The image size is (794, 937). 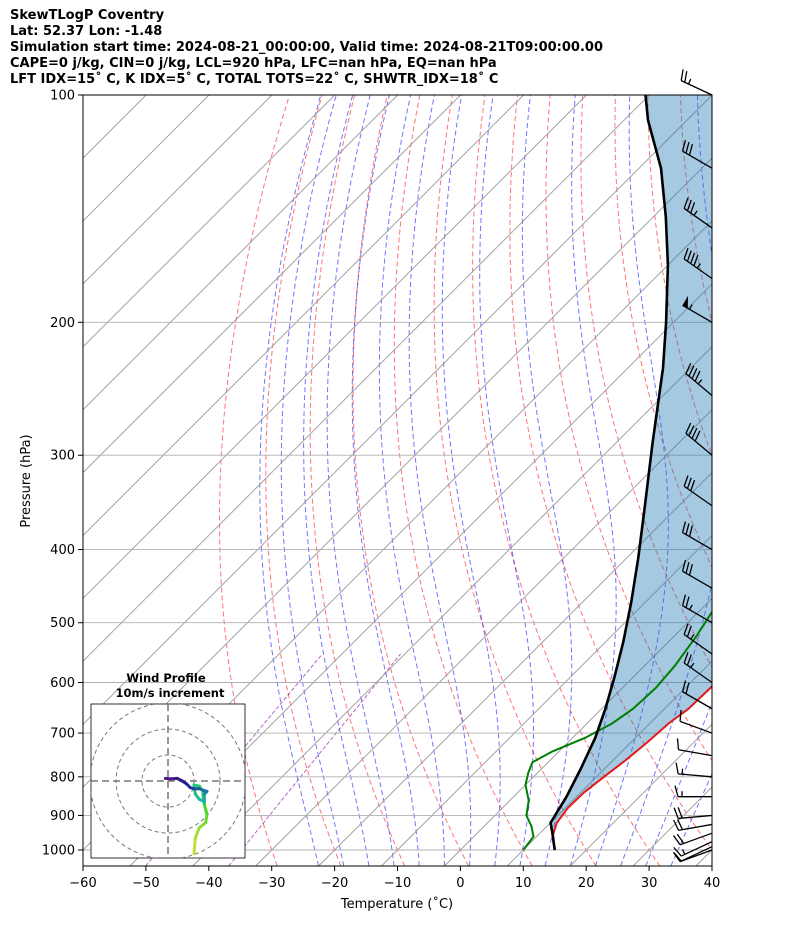 I want to click on y-tick-label: 500, so click(x=62, y=623).